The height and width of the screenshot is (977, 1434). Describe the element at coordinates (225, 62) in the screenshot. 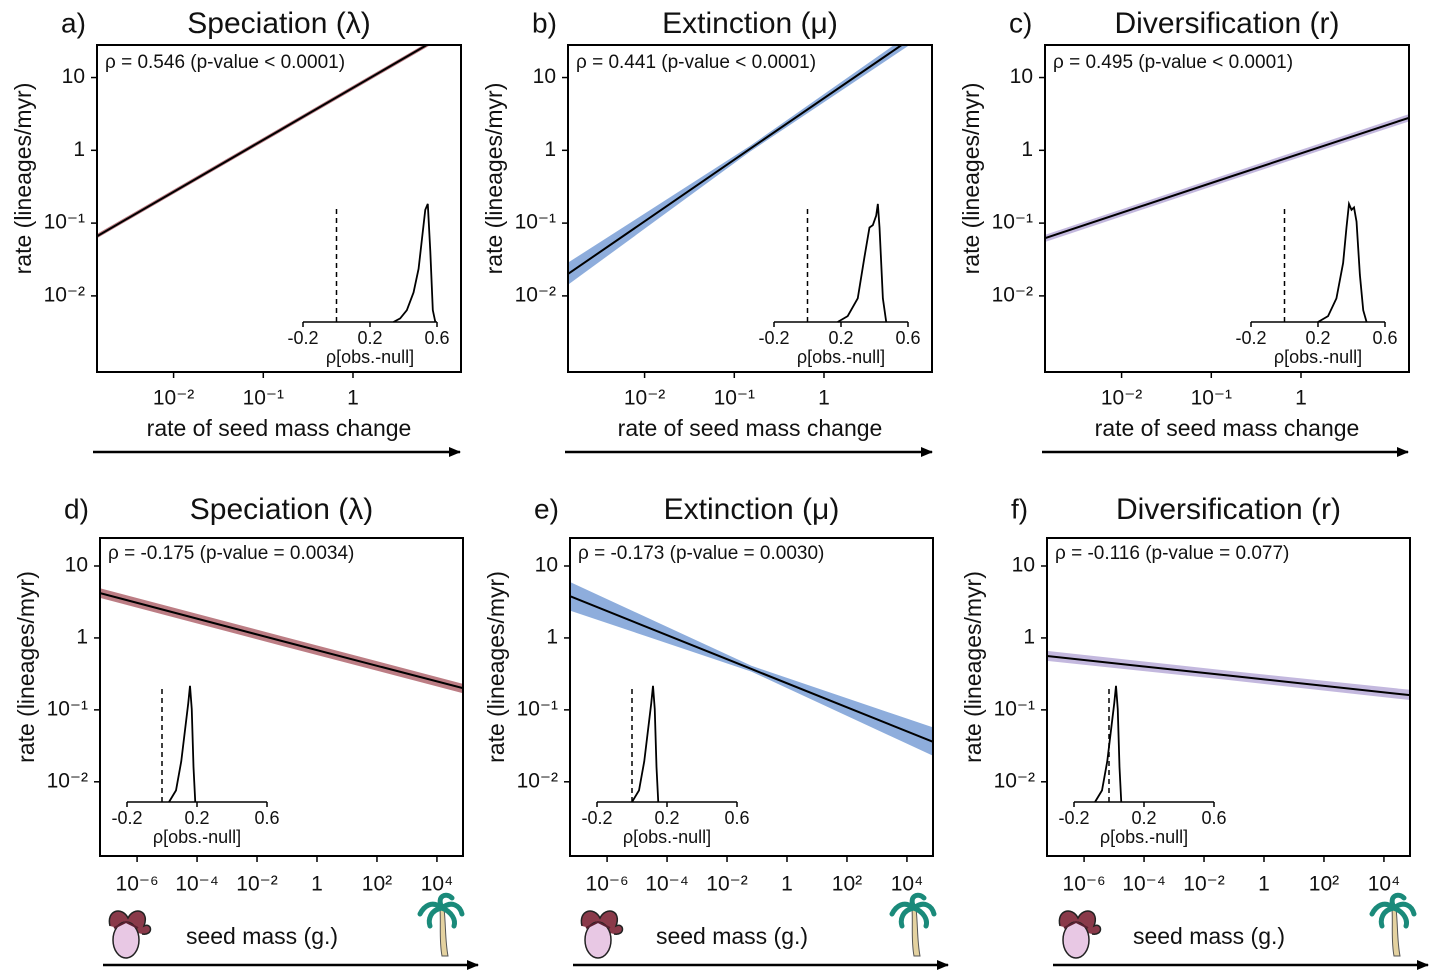

I see `annotation: ρ = 0.546 (p-value < 0.0001)` at that location.